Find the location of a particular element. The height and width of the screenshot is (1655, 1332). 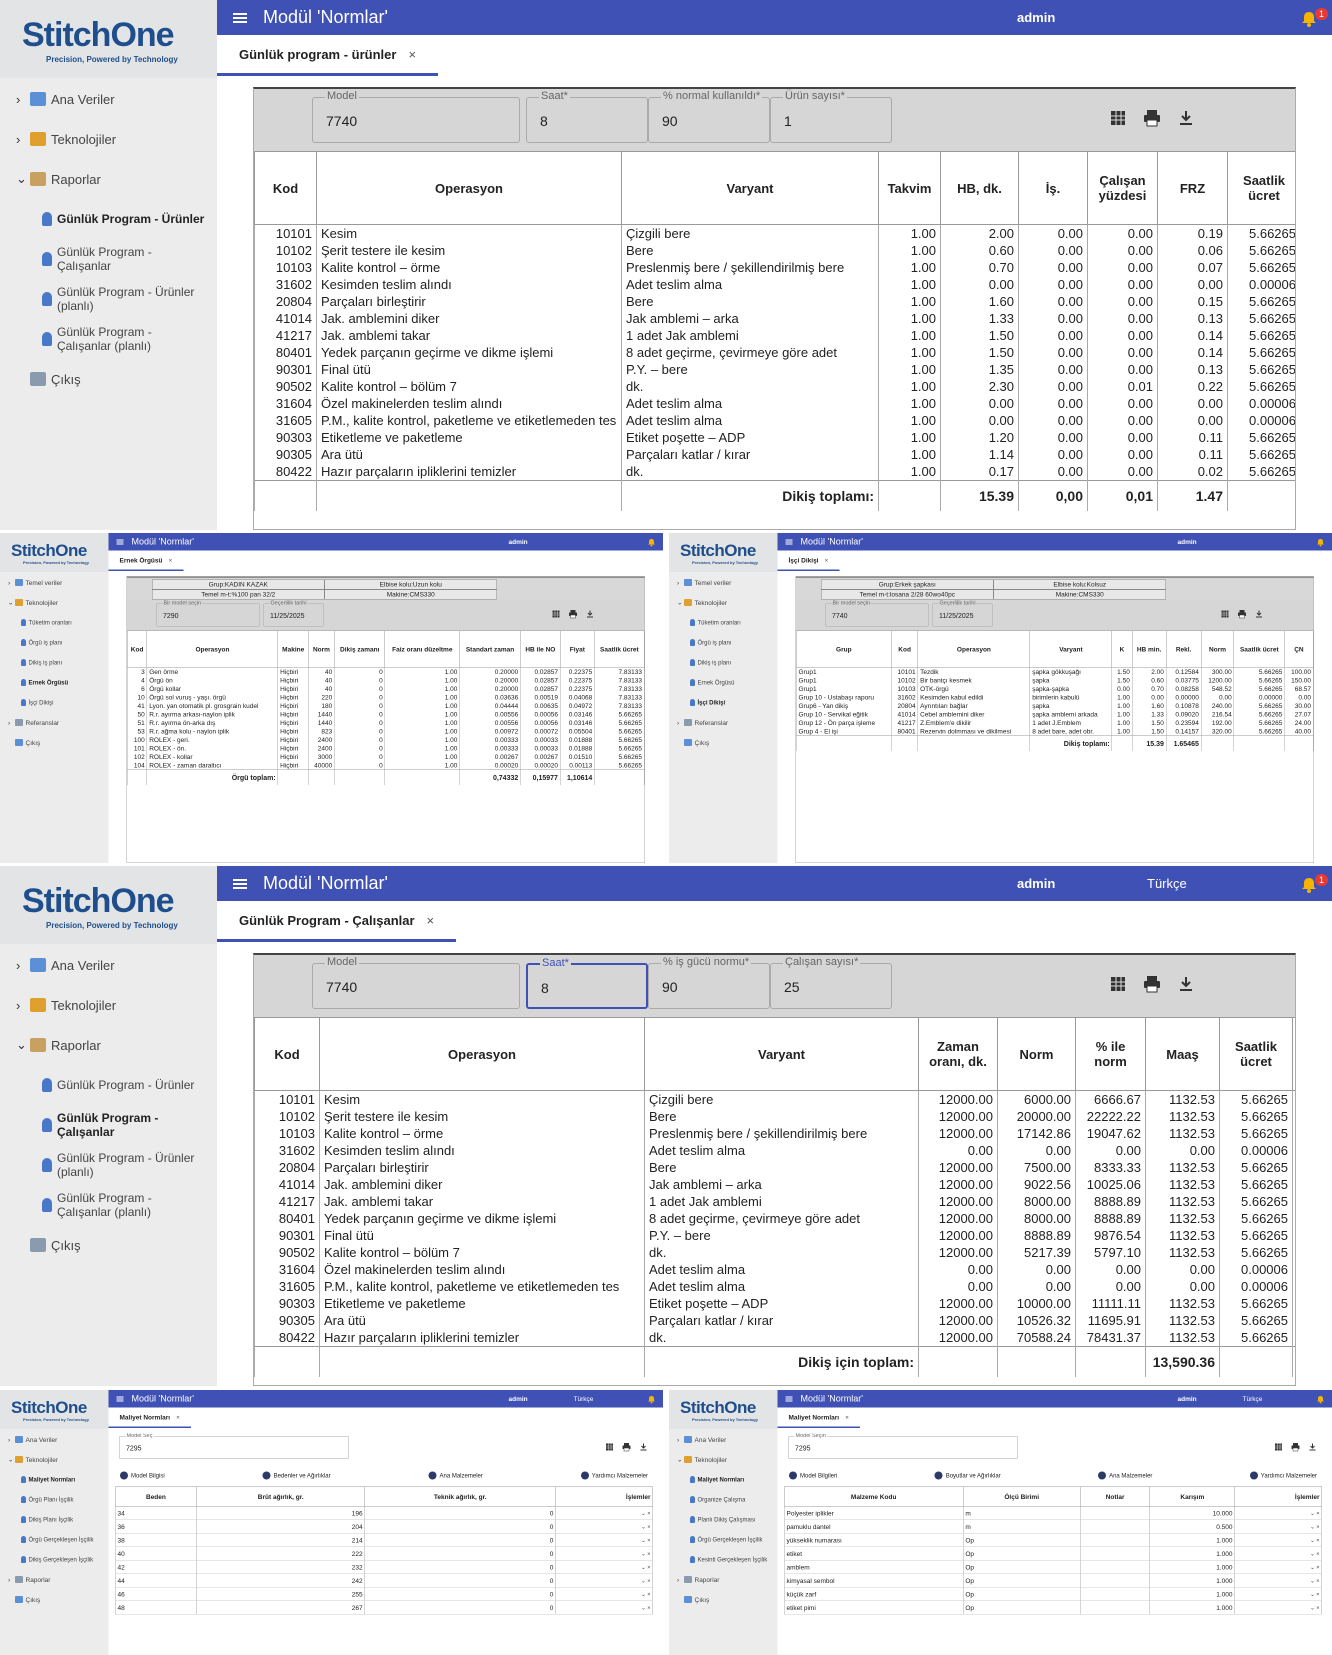

step: Yardımcı Malzemeler is located at coordinates (1283, 1475).